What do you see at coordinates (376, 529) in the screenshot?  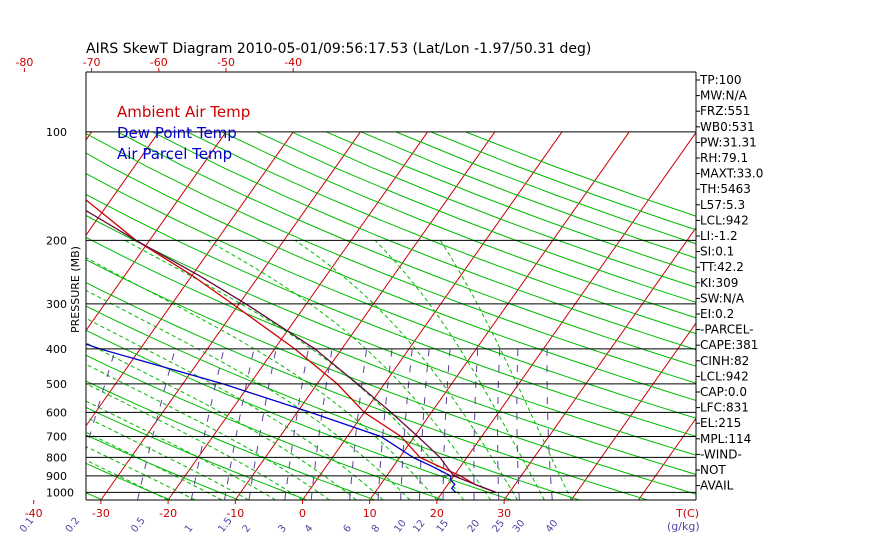 I see `mixing-ratio-tick-label: 8` at bounding box center [376, 529].